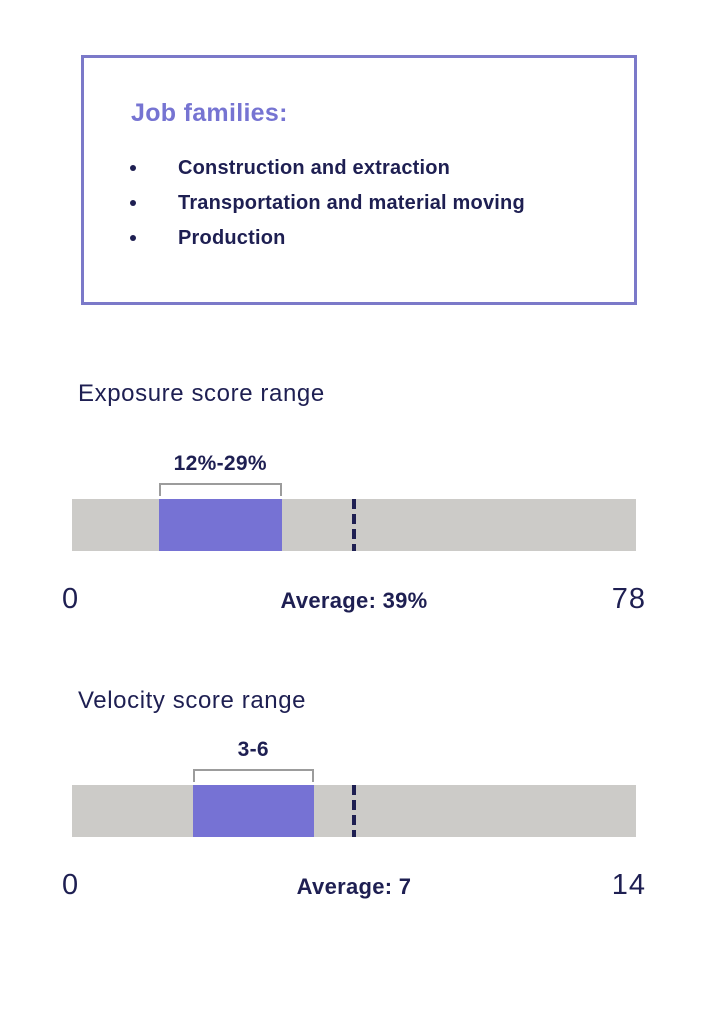 This screenshot has height=1019, width=726. Describe the element at coordinates (232, 238) in the screenshot. I see `list-item-label: Production` at that location.